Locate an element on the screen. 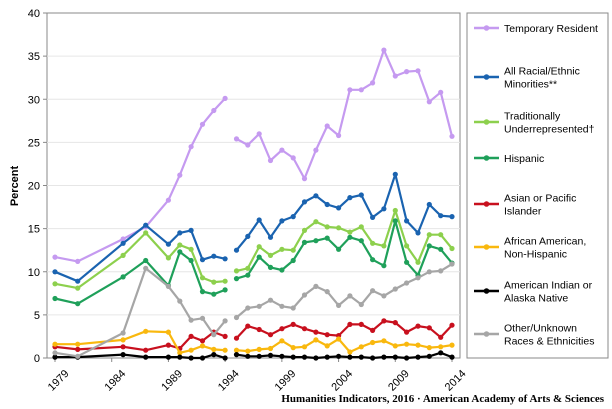  y-tick-label: 40 is located at coordinates (34, 14).